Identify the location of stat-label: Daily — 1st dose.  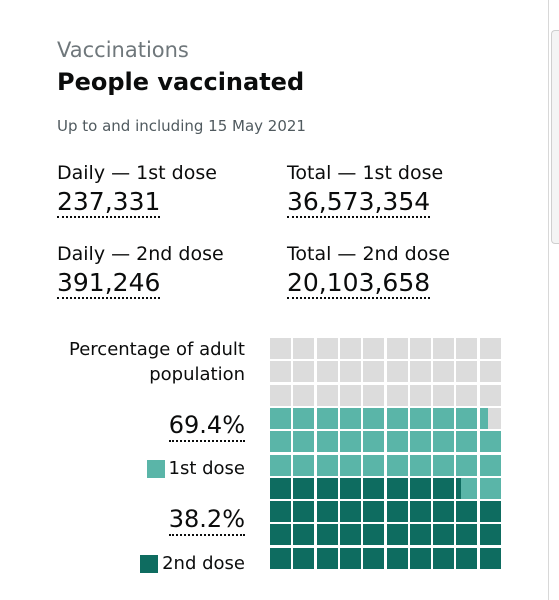
(137, 173).